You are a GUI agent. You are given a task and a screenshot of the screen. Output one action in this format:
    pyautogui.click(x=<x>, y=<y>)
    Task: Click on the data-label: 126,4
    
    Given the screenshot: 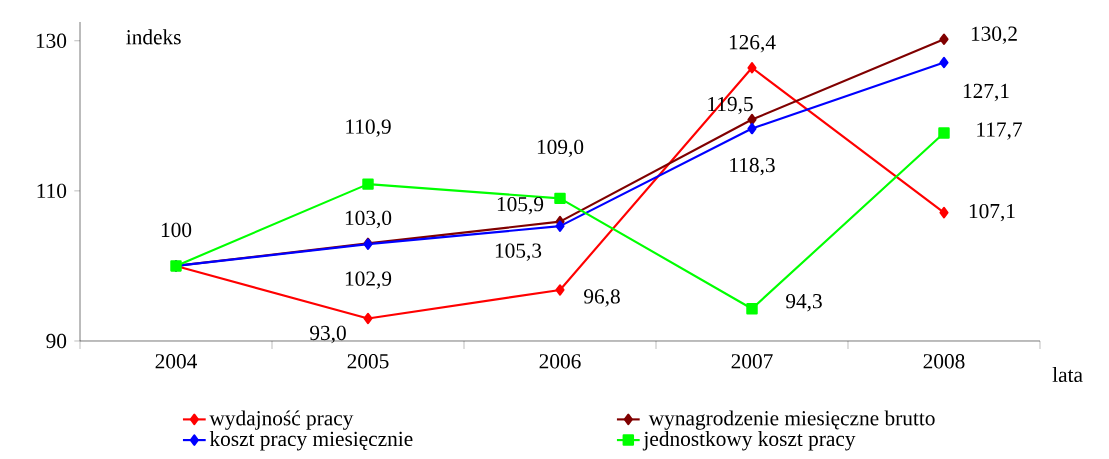 What is the action you would take?
    pyautogui.click(x=752, y=44)
    